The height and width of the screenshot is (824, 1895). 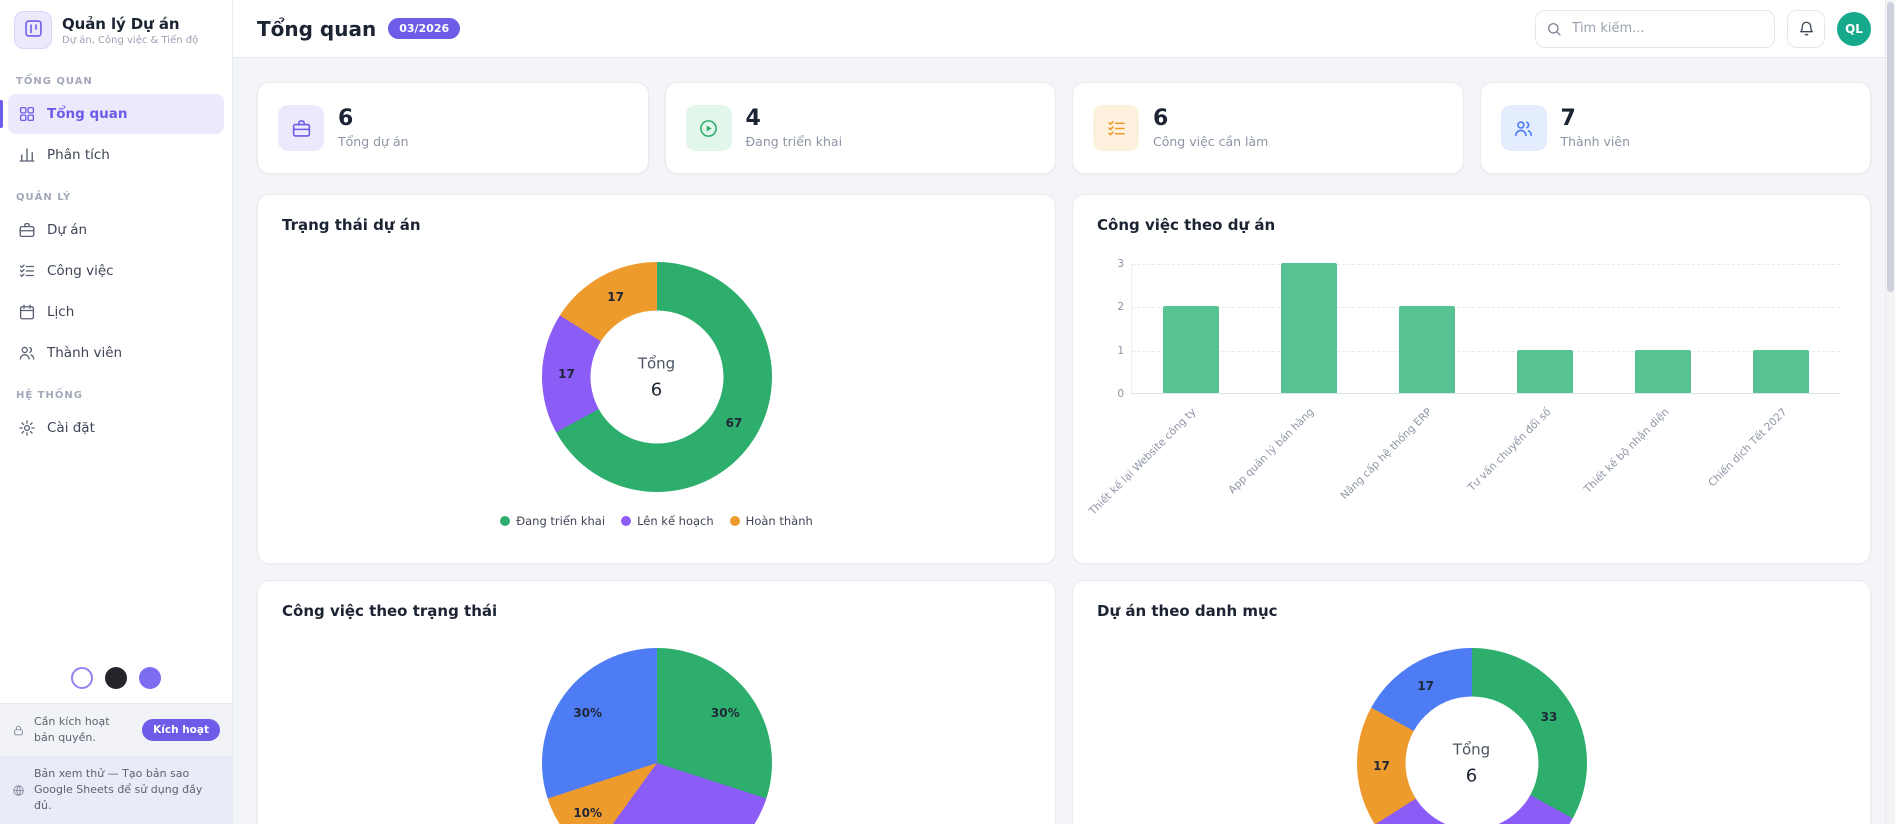 I want to click on sidebar-item-cai-dat: Cài đặt, so click(x=116, y=428).